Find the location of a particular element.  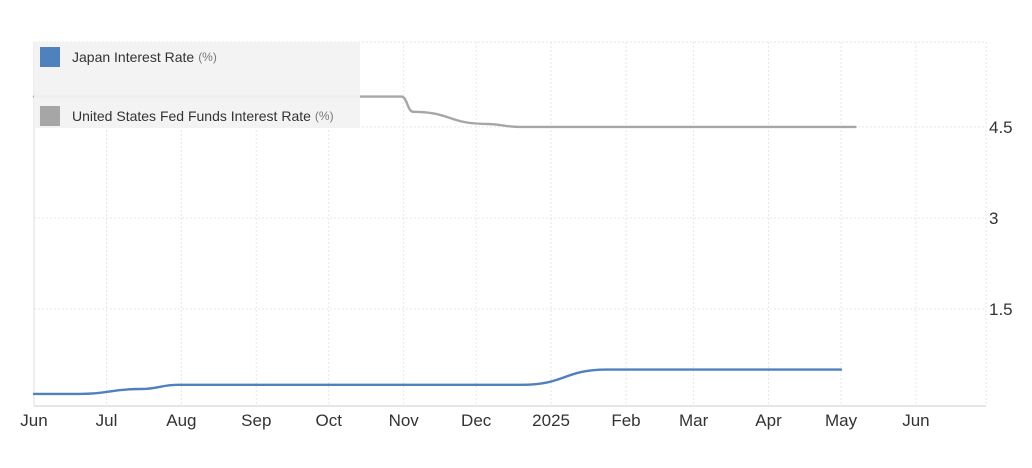

x-tick-label: Mar is located at coordinates (694, 420).